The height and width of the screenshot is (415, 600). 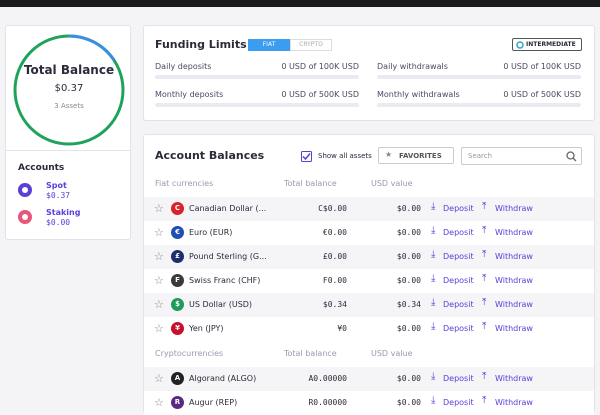 What do you see at coordinates (547, 44) in the screenshot?
I see `badge: INTERMEDIATE` at bounding box center [547, 44].